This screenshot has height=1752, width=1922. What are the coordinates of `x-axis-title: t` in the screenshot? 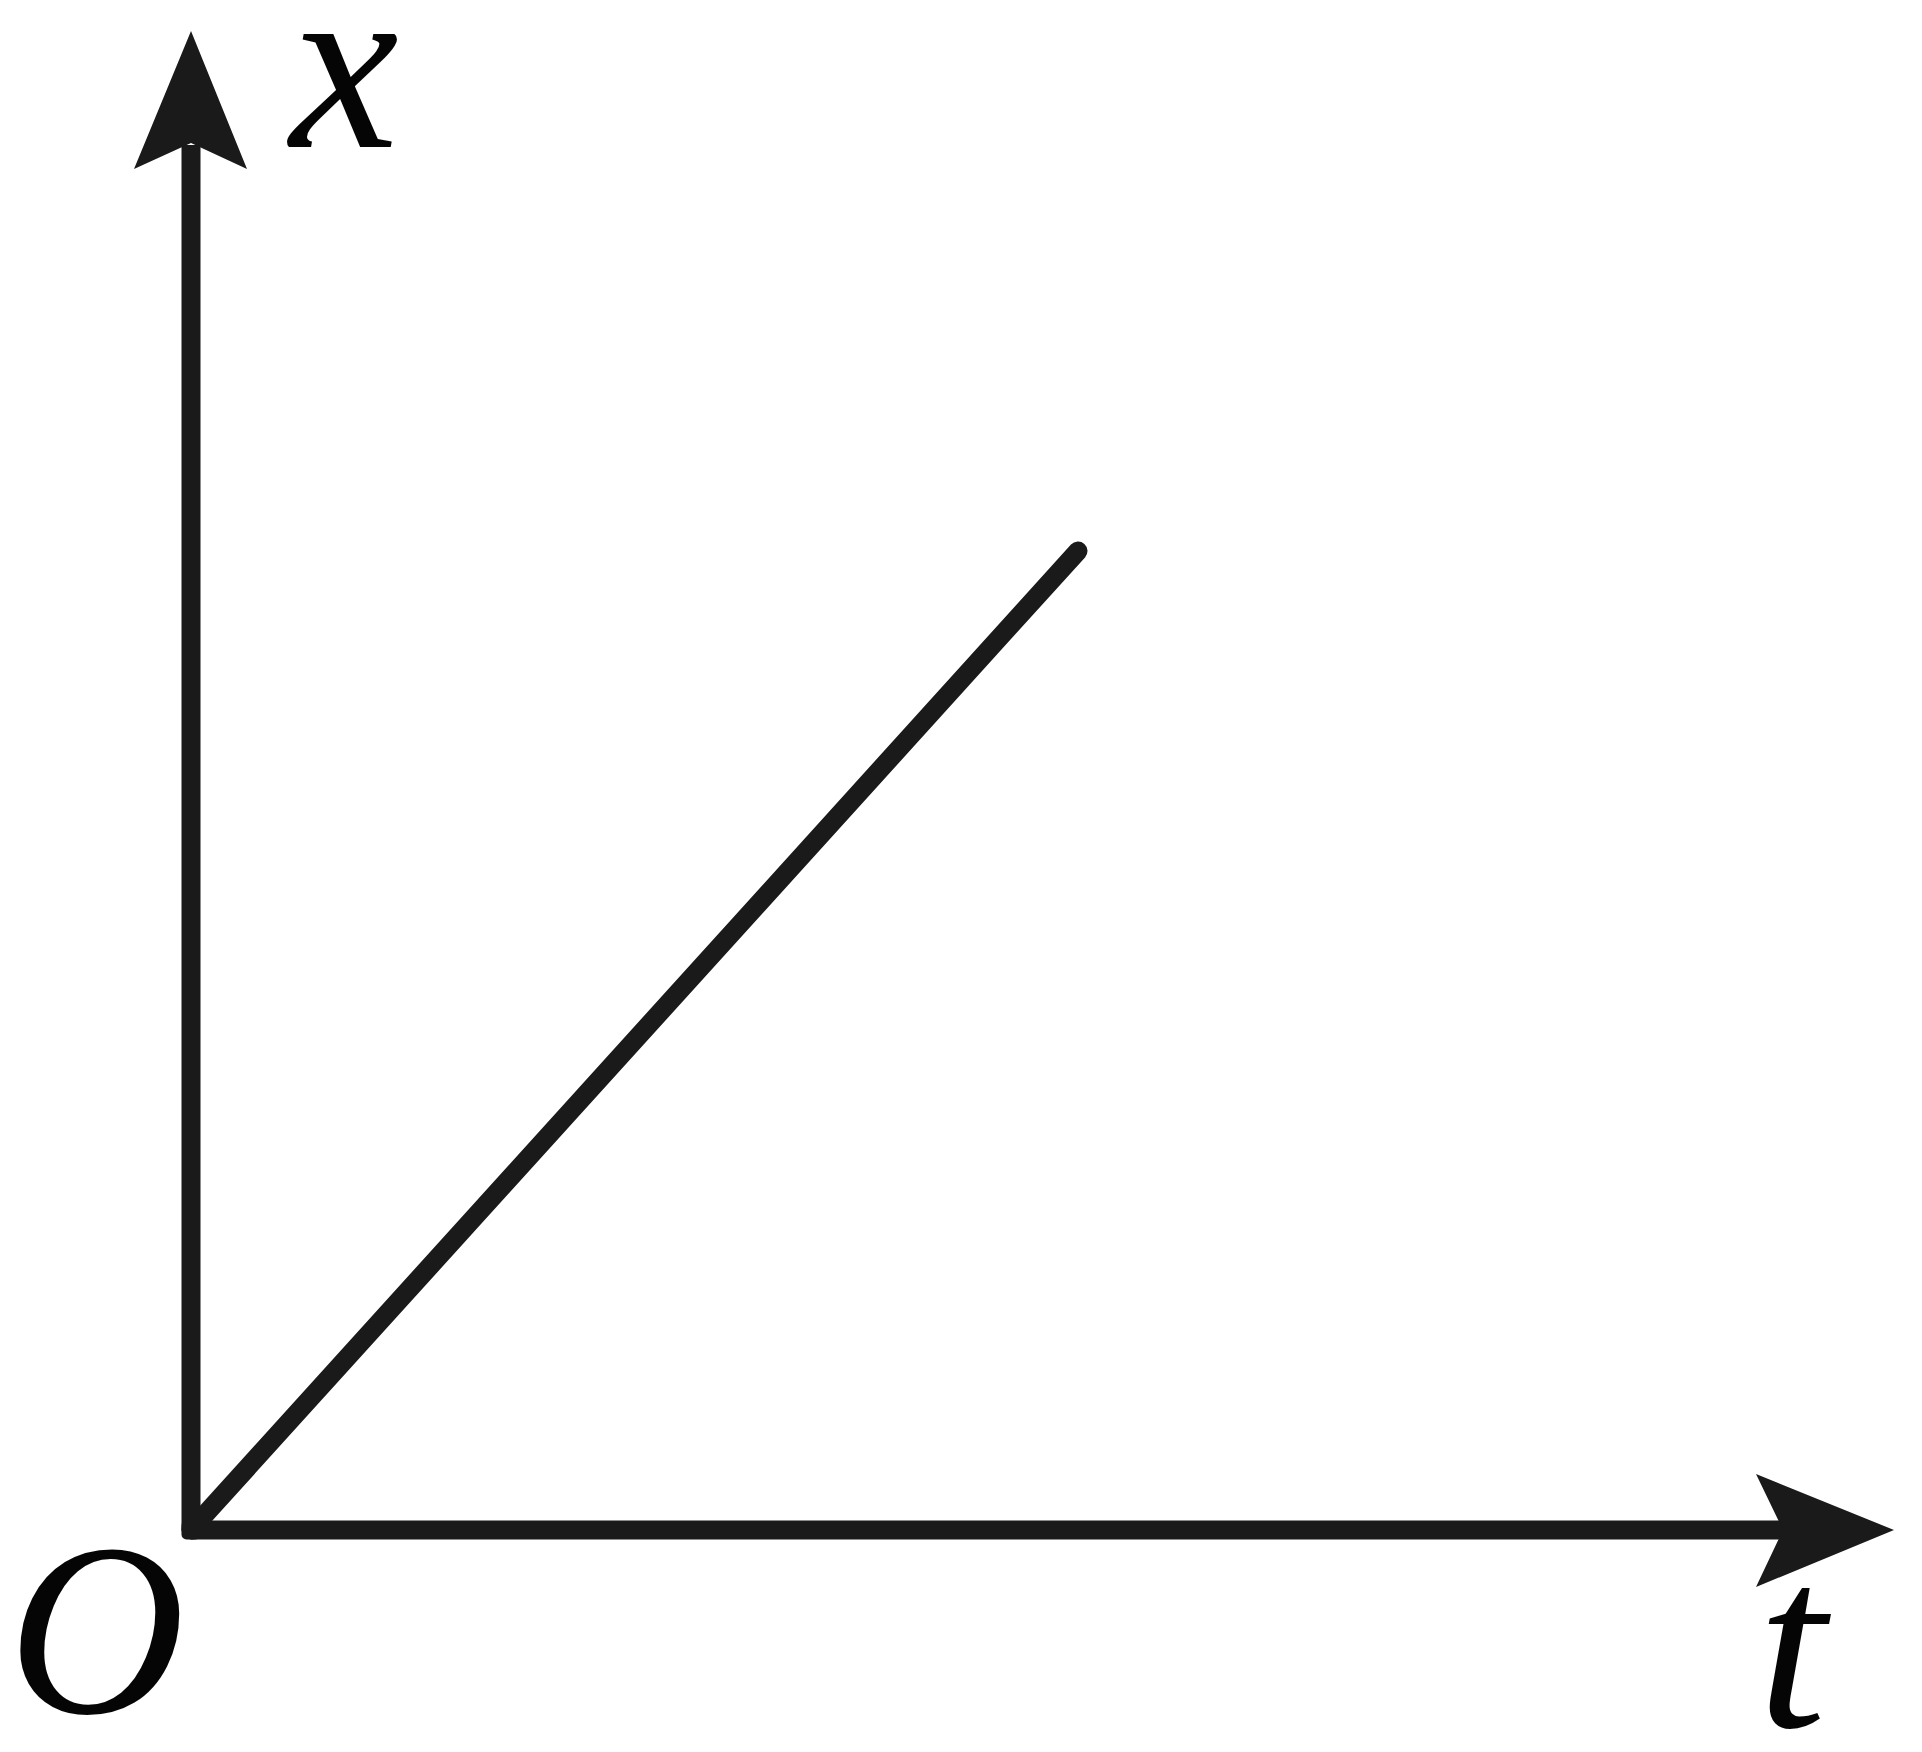 It's located at (1794, 1630).